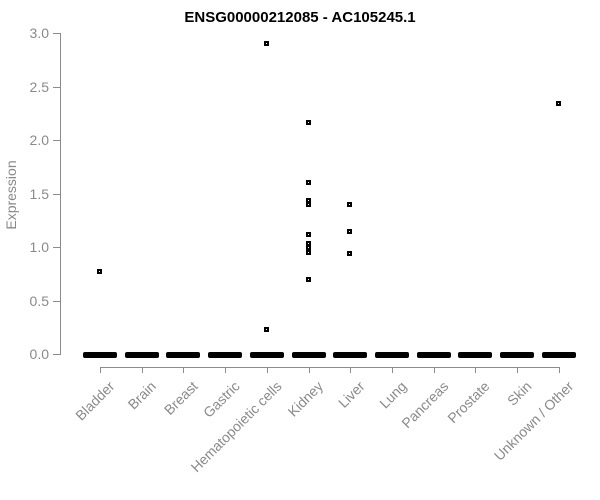  Describe the element at coordinates (533, 421) in the screenshot. I see `x-tick-label-unknown-other: Unknown / Other` at that location.